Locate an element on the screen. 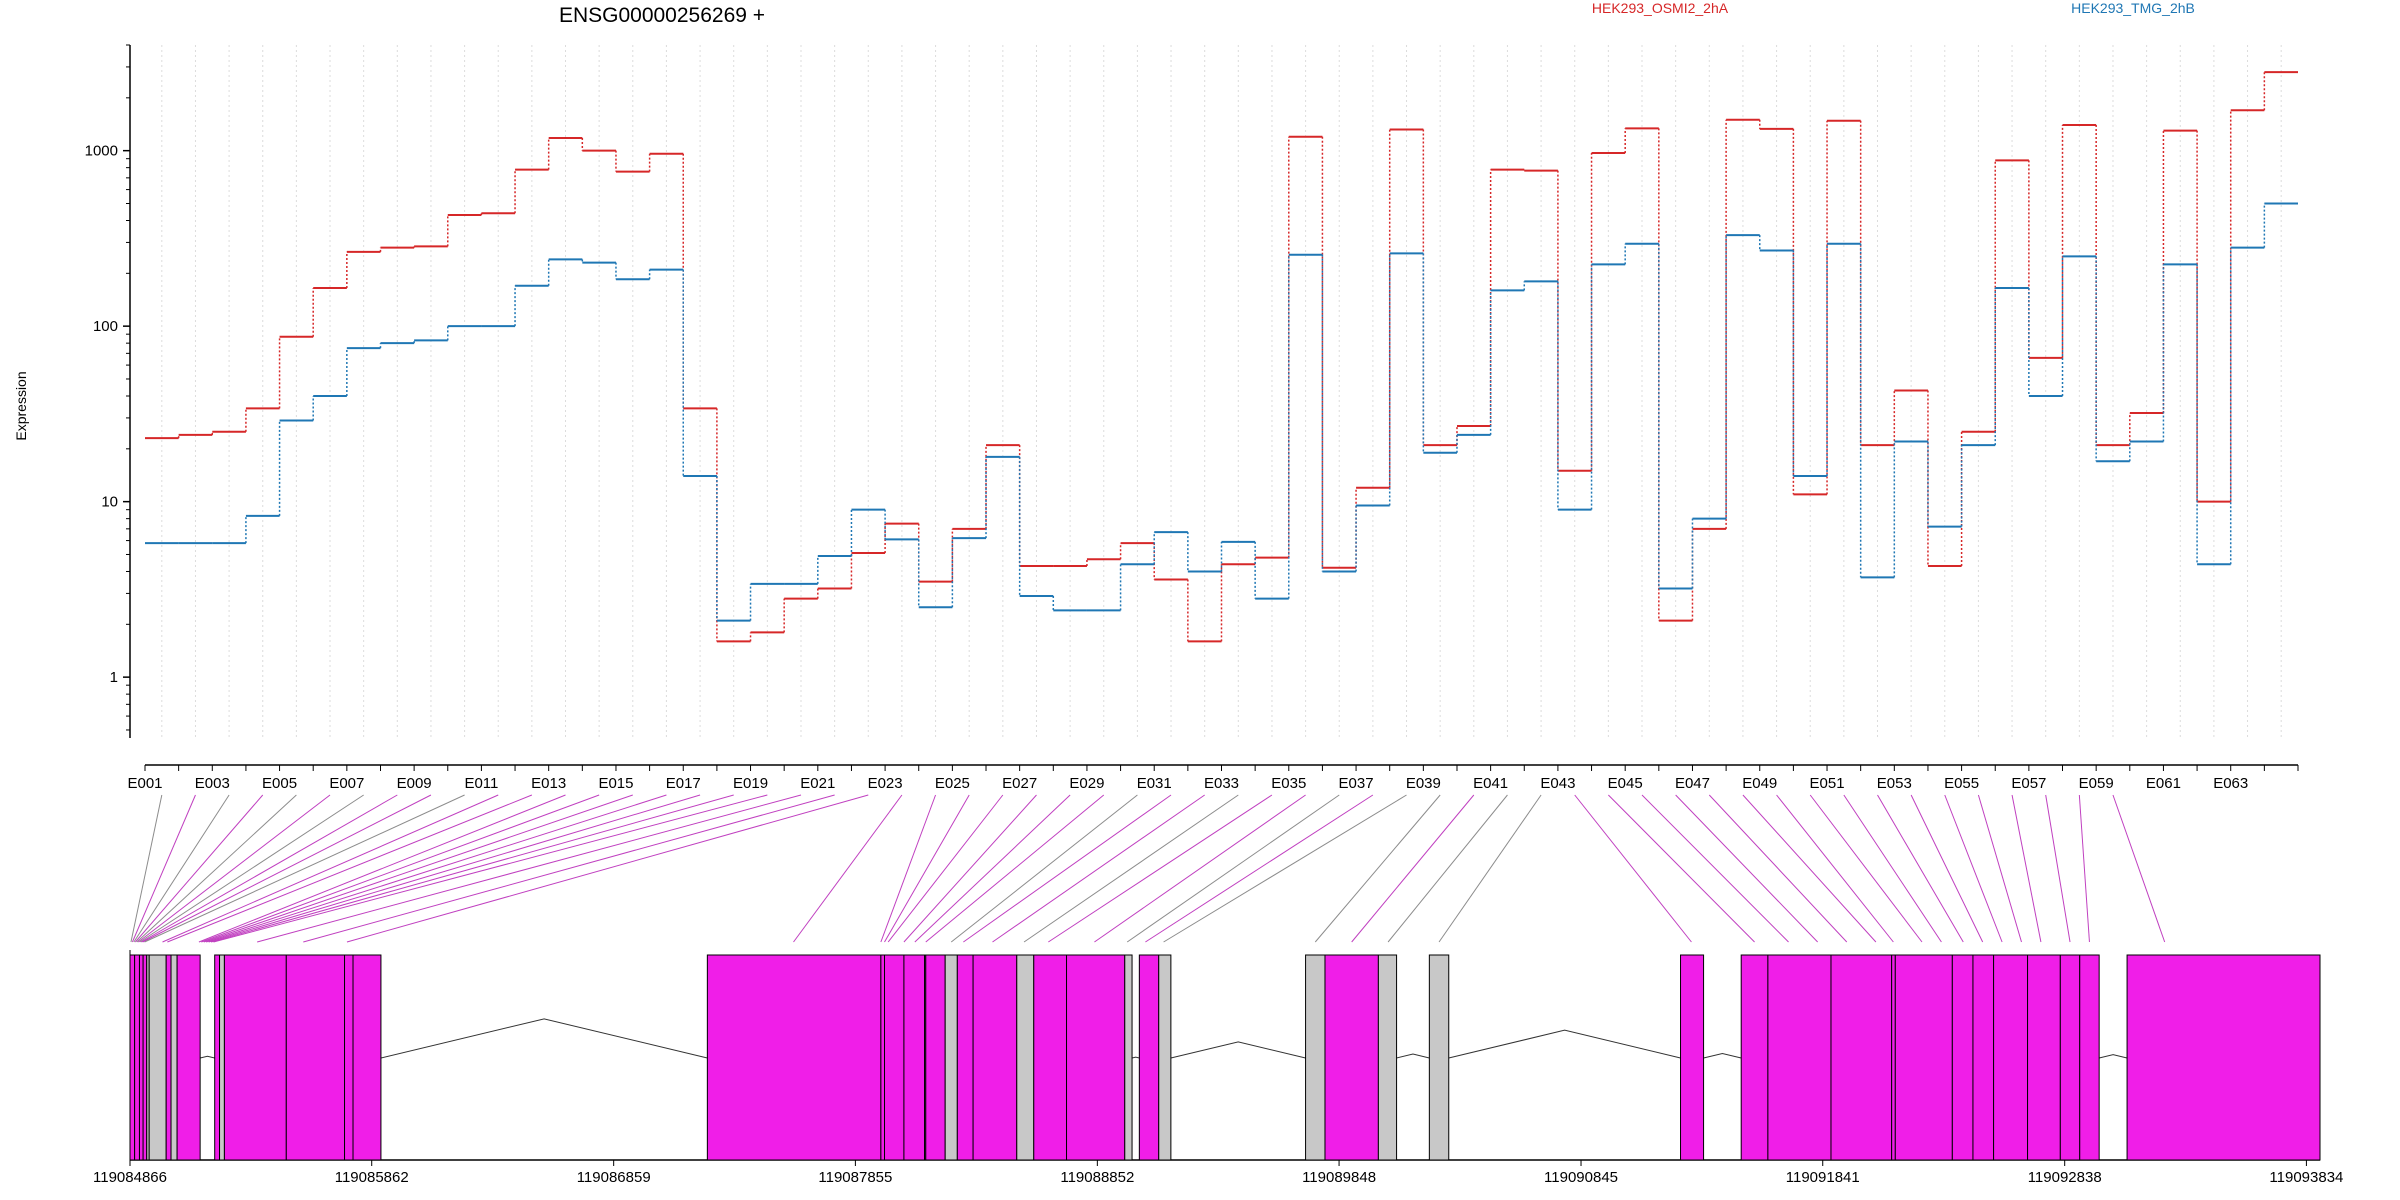  x-tick-label-E051: E051 is located at coordinates (1827, 783).